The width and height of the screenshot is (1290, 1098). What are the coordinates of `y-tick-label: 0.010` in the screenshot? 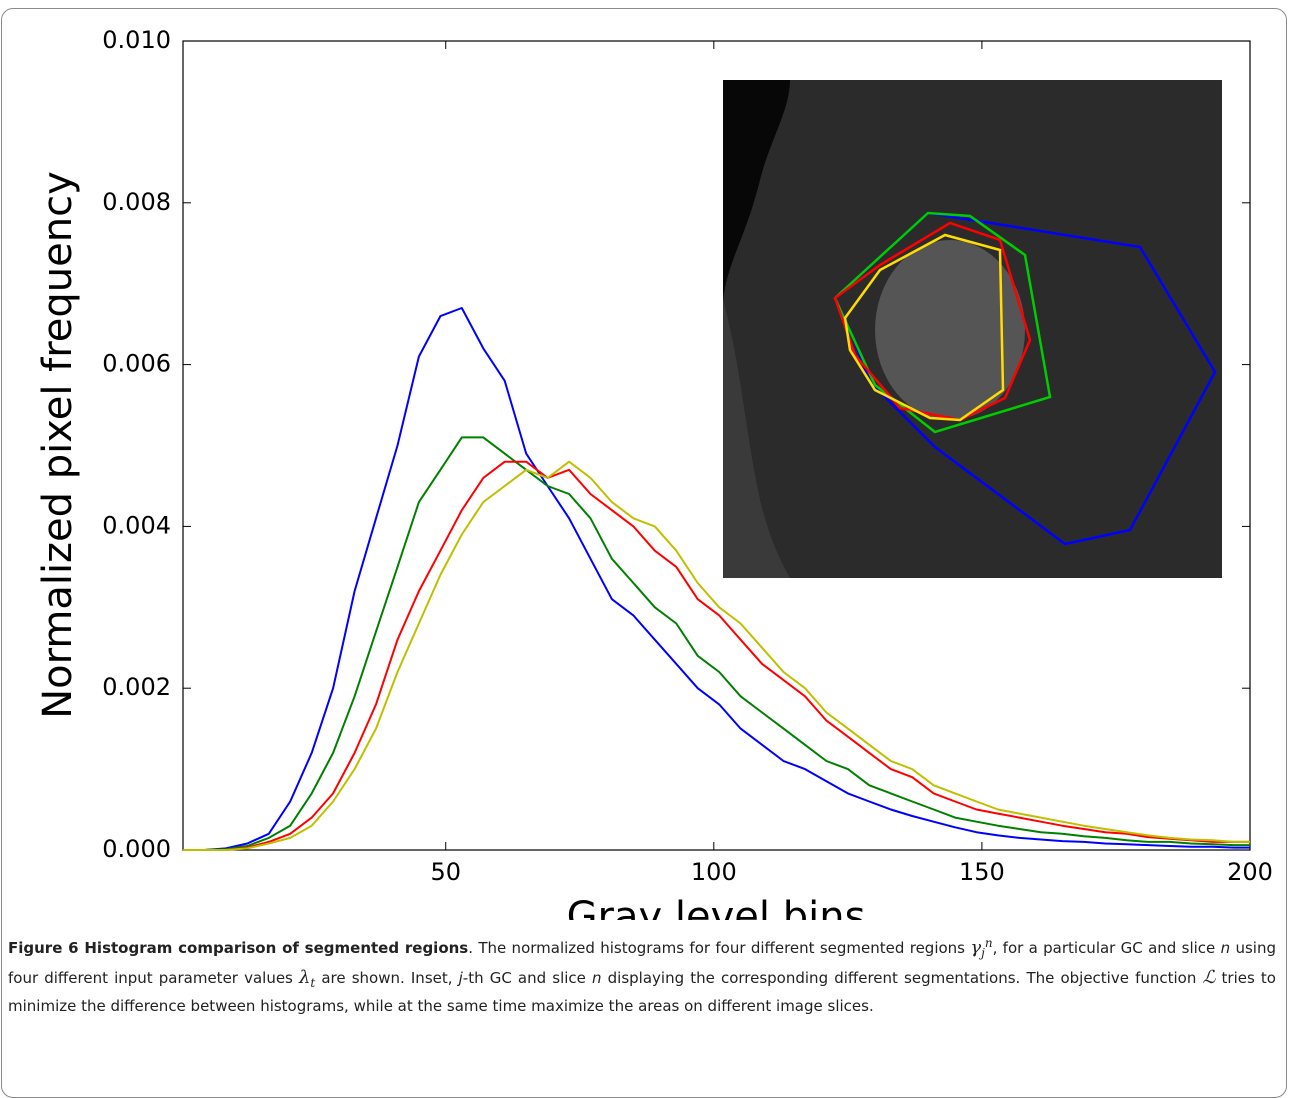 It's located at (136, 40).